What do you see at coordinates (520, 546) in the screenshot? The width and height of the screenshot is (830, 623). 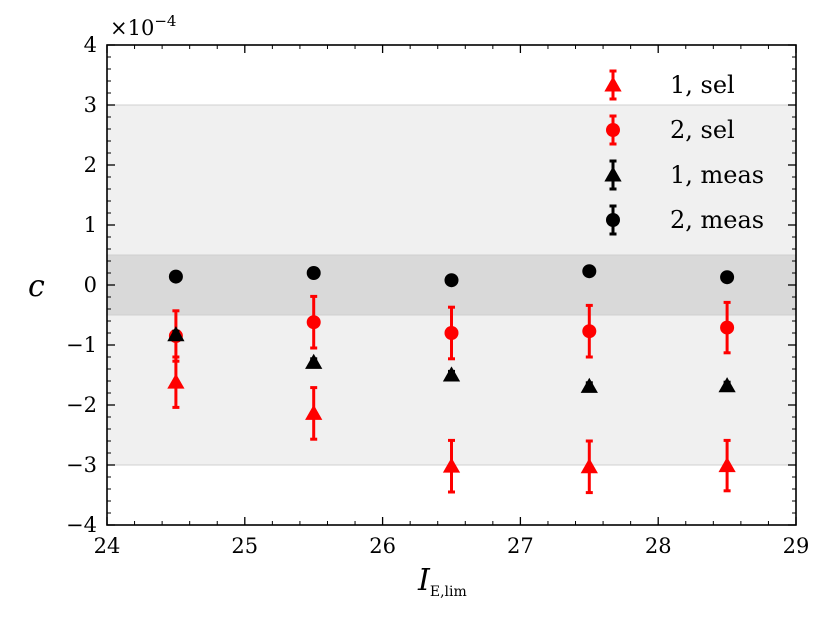 I see `x-tick-label: 27` at bounding box center [520, 546].